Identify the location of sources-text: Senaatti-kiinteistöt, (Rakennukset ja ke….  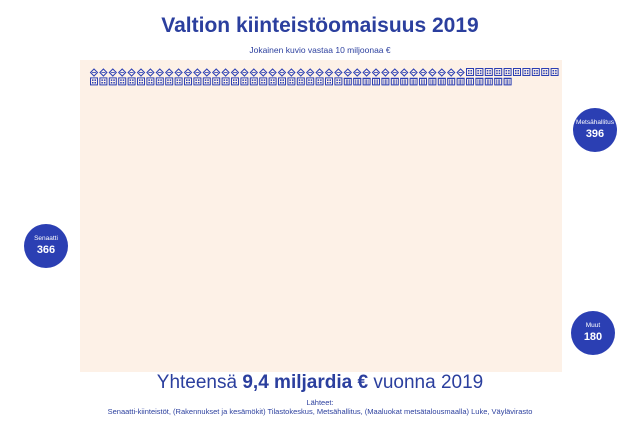
(320, 411).